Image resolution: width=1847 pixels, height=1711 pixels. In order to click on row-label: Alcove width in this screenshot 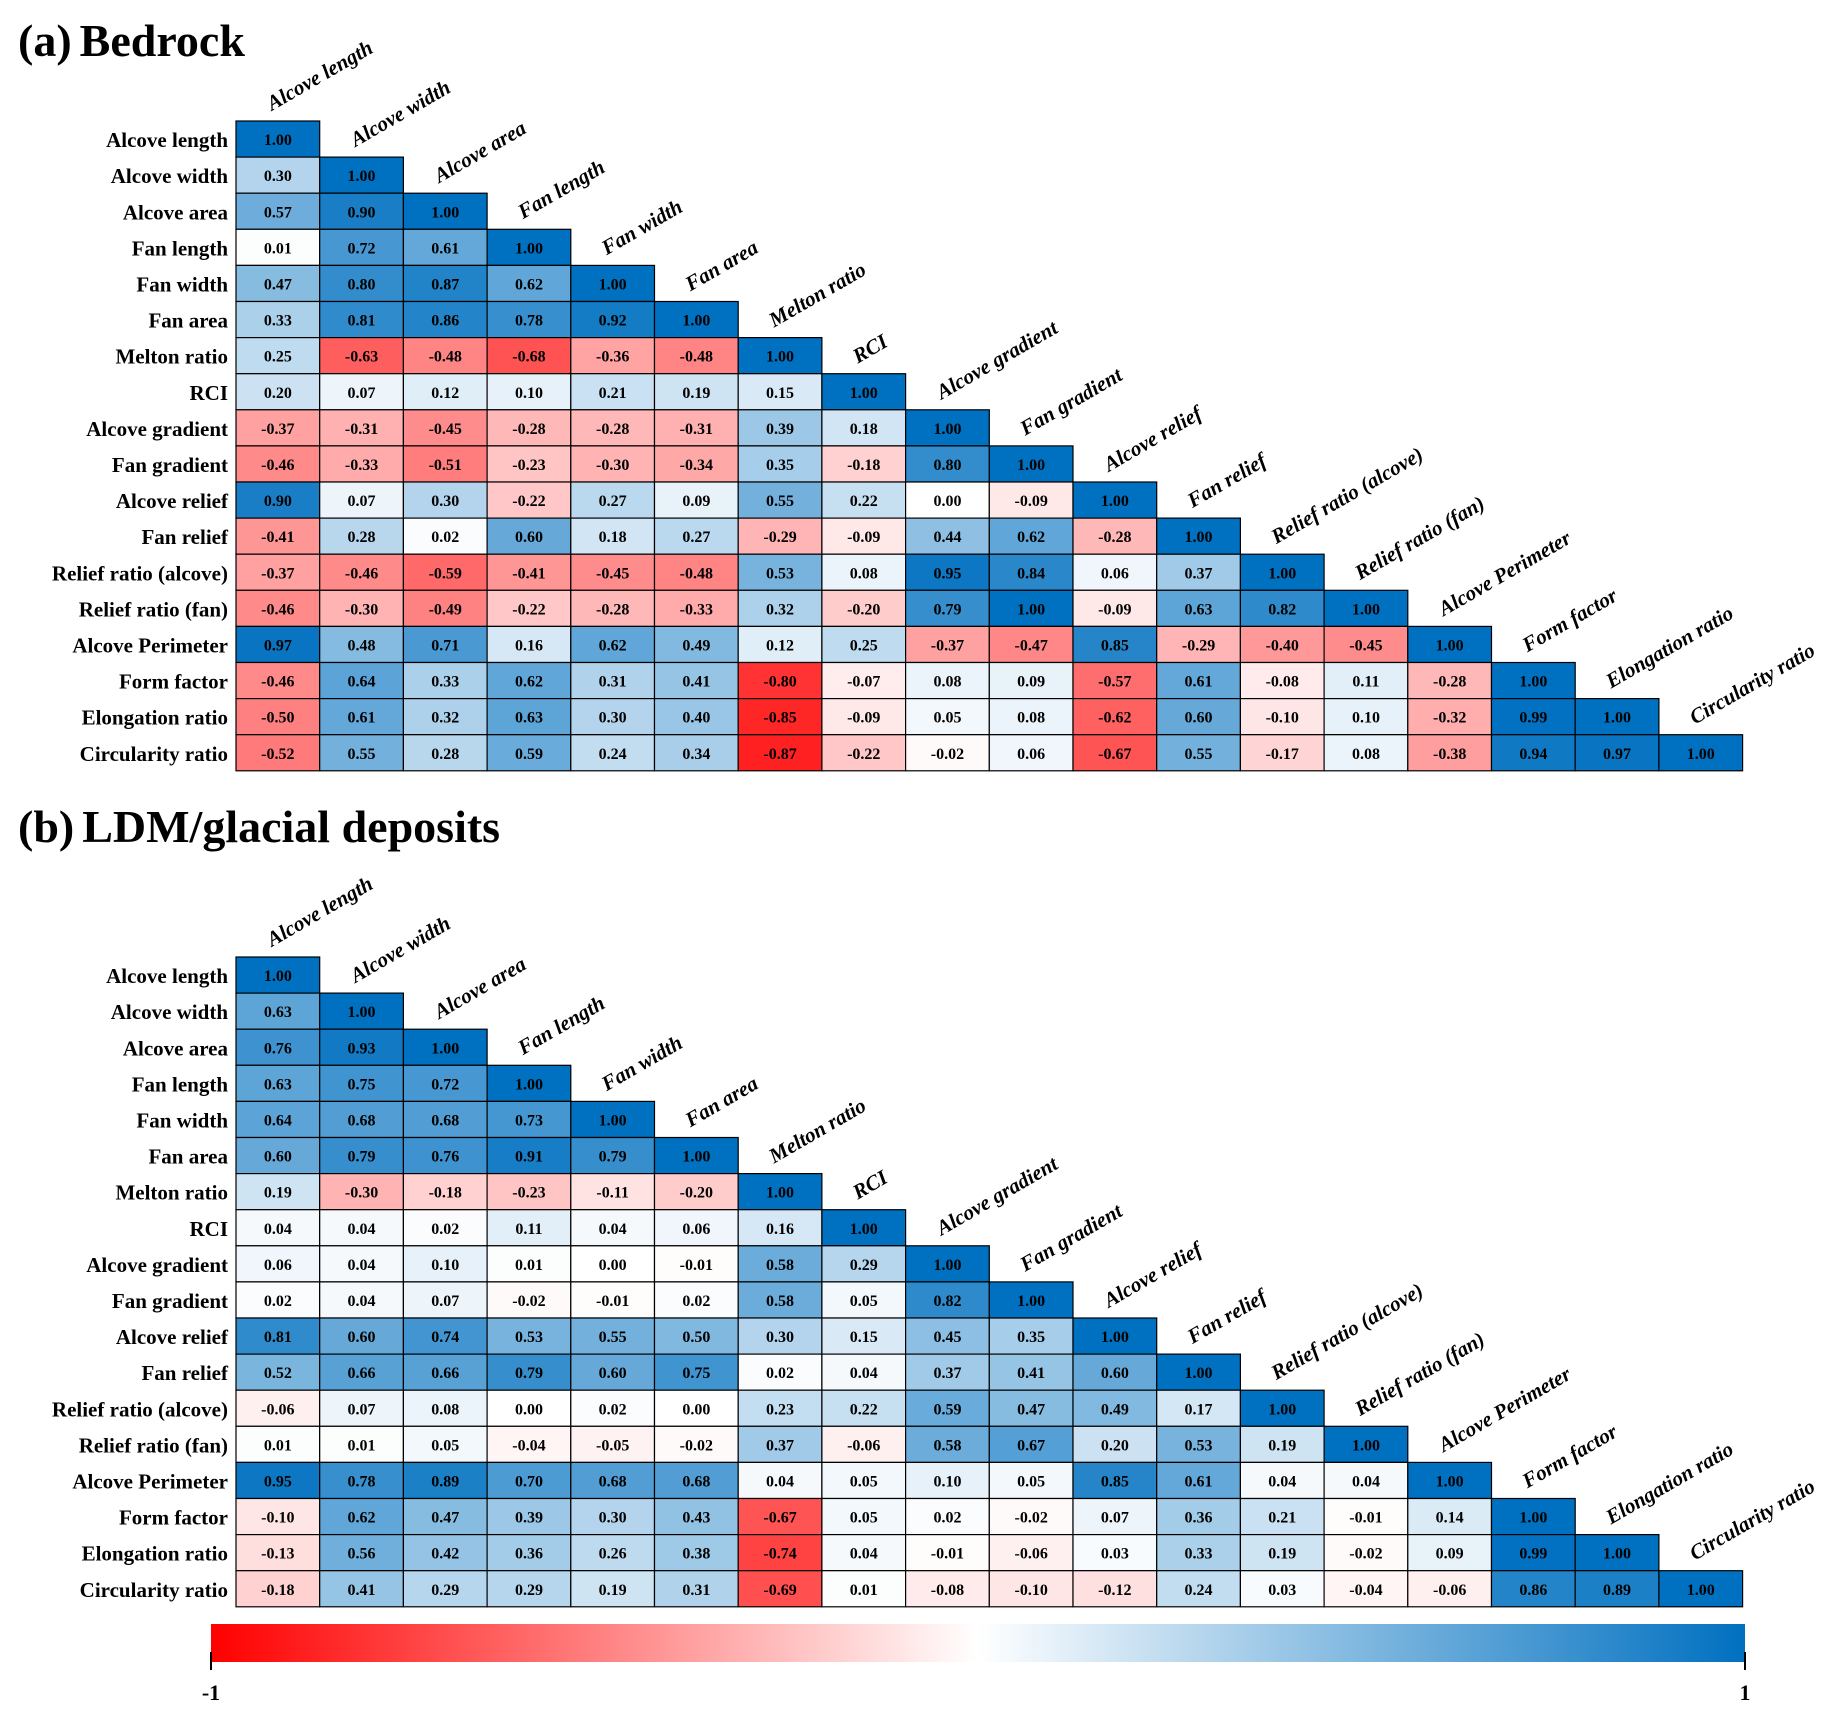, I will do `click(170, 1012)`.